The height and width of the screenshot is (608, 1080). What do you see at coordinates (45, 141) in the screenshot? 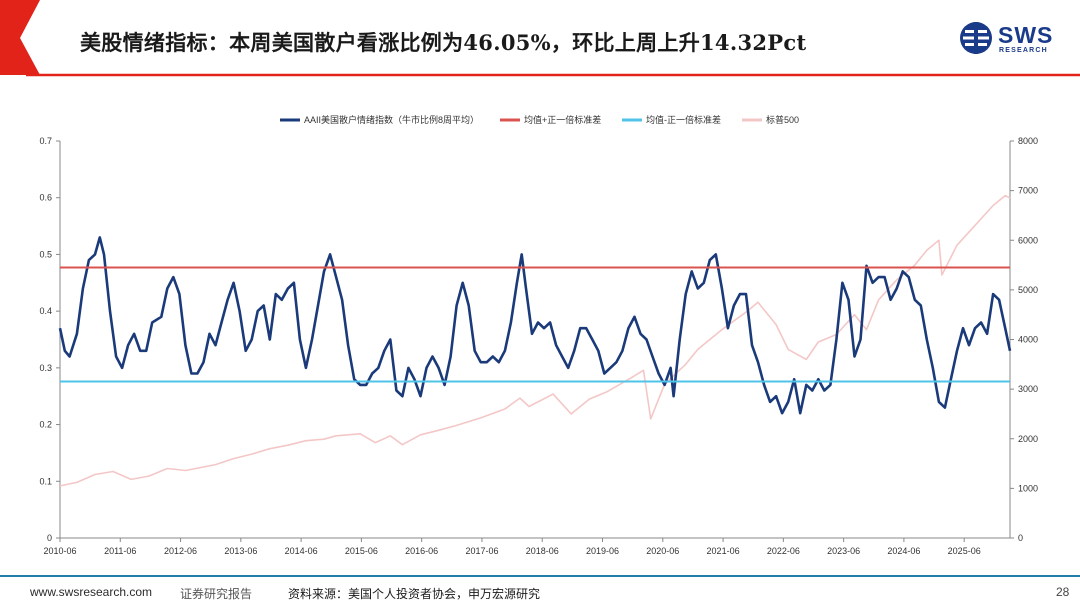
I see `left-tick-label: 0.7` at bounding box center [45, 141].